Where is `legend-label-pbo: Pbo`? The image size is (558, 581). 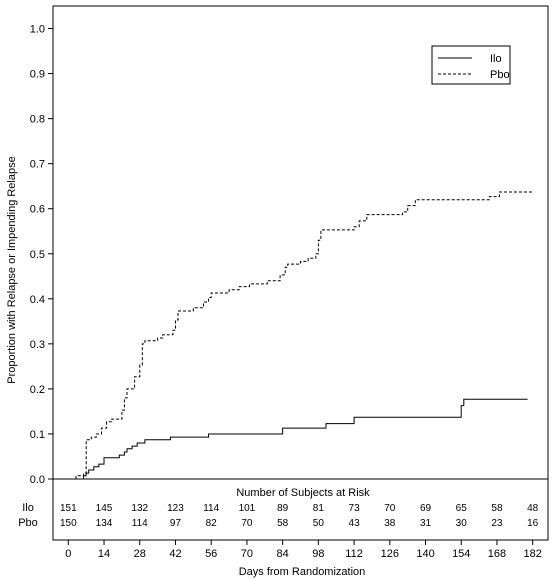
legend-label-pbo: Pbo is located at coordinates (500, 75).